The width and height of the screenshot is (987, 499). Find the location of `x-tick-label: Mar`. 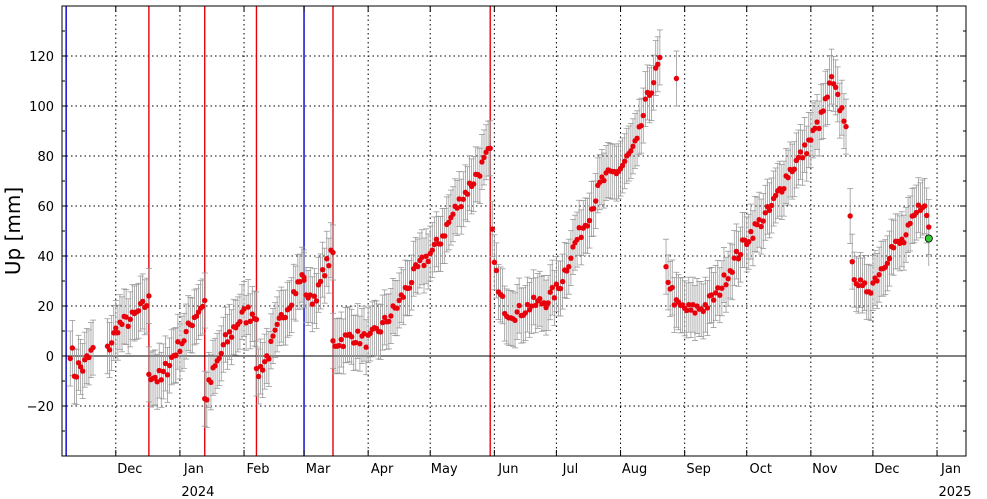

x-tick-label: Mar is located at coordinates (318, 469).